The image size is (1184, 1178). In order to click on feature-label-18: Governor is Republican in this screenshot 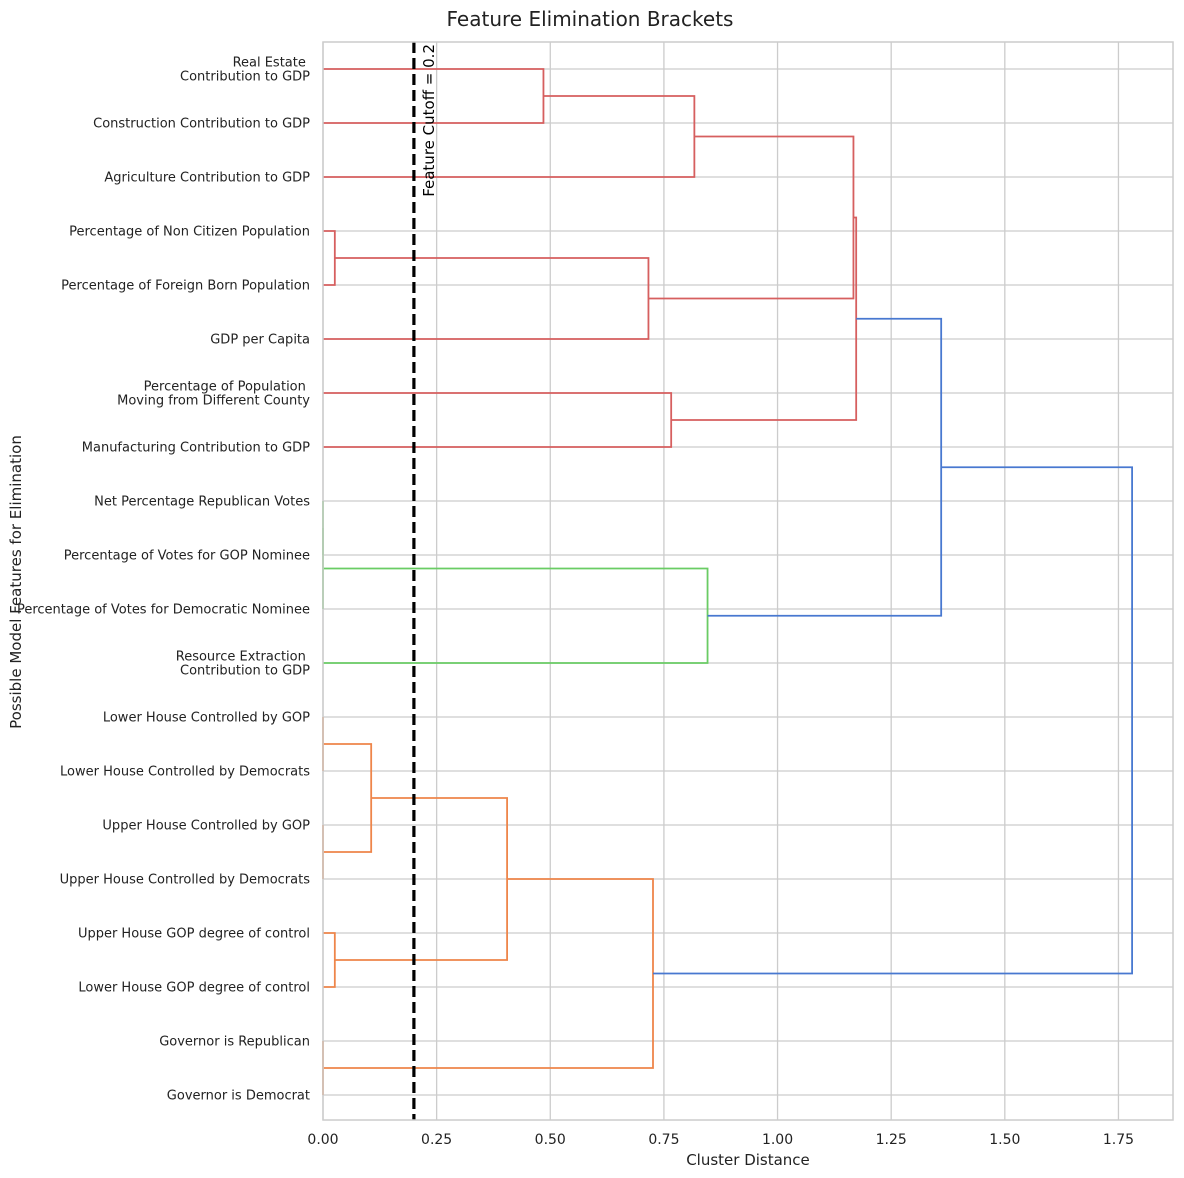, I will do `click(234, 1042)`.